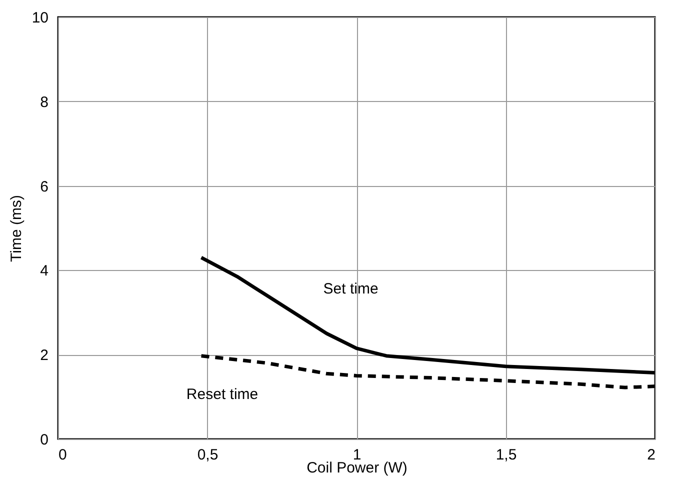 The height and width of the screenshot is (483, 675). Describe the element at coordinates (44, 440) in the screenshot. I see `y-tick-label: 0` at that location.